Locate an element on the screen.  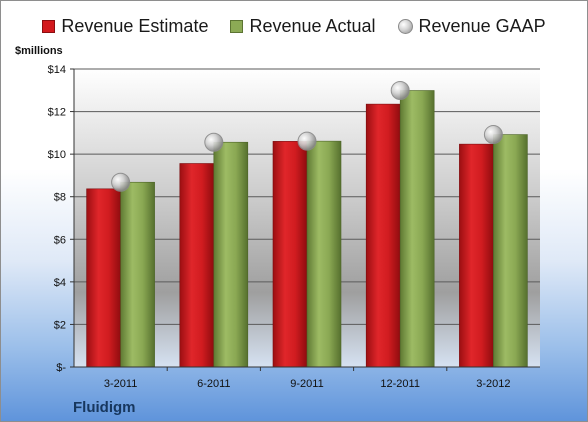
x-tick-label: 12-2011 is located at coordinates (400, 384).